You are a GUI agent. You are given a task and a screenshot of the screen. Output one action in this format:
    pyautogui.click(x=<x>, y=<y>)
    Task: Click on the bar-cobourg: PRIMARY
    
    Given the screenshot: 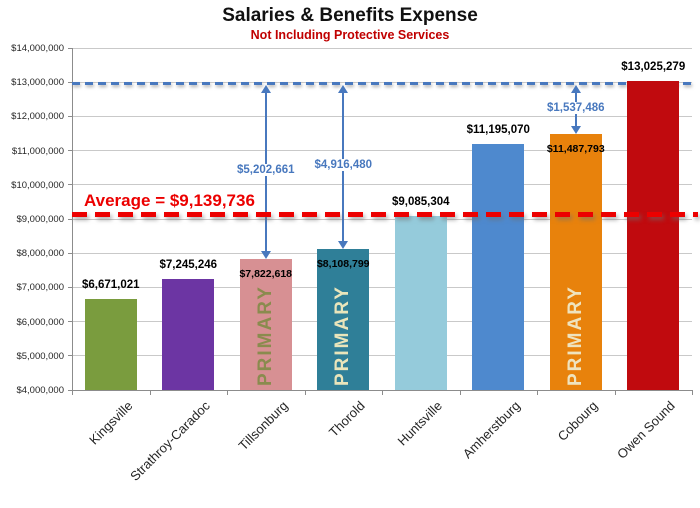 What is the action you would take?
    pyautogui.click(x=575, y=261)
    